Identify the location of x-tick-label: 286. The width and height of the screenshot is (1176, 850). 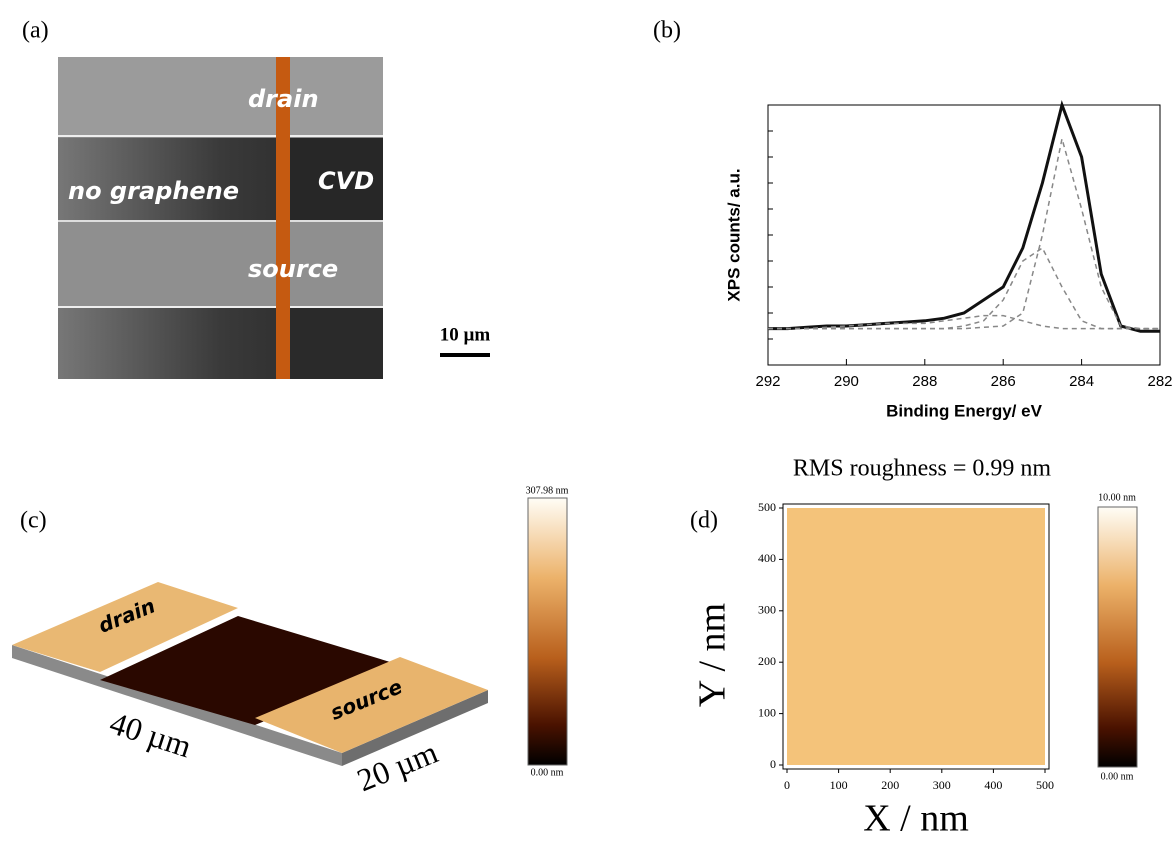
(1003, 381).